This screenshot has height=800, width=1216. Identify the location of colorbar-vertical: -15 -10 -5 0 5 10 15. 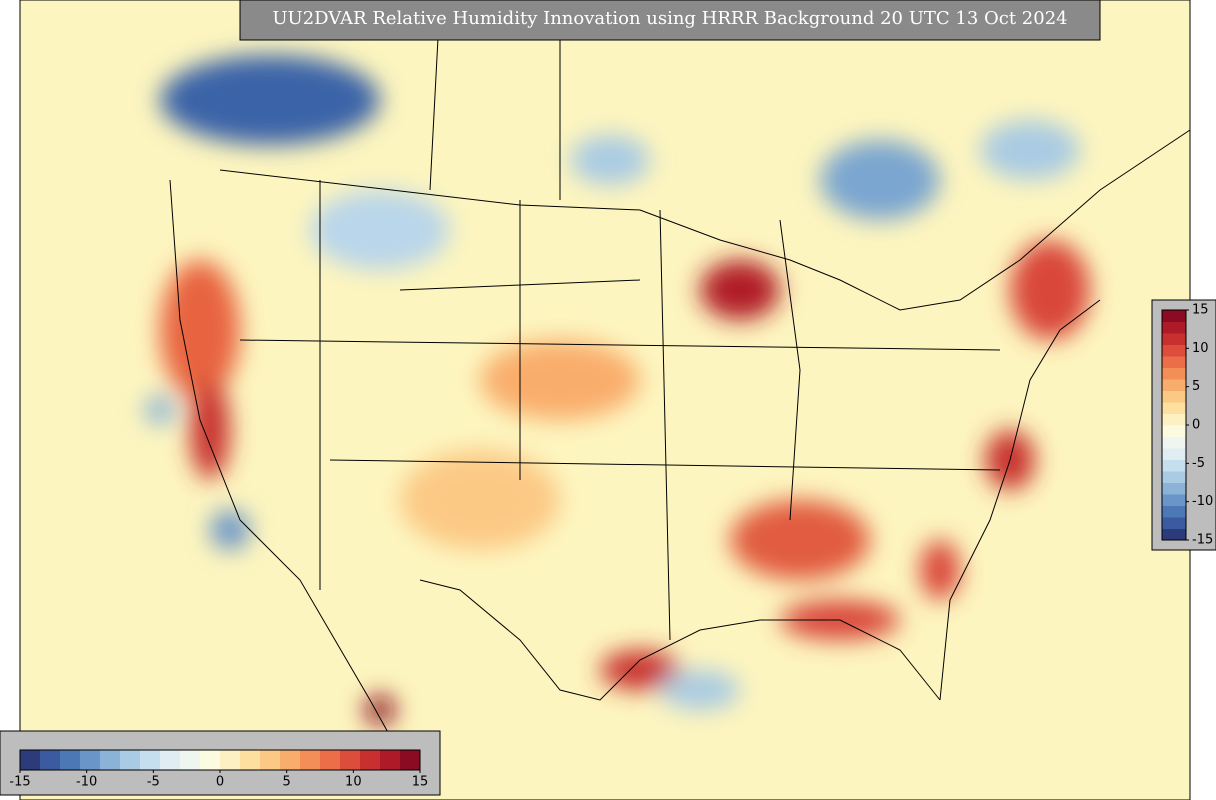
(1183, 425).